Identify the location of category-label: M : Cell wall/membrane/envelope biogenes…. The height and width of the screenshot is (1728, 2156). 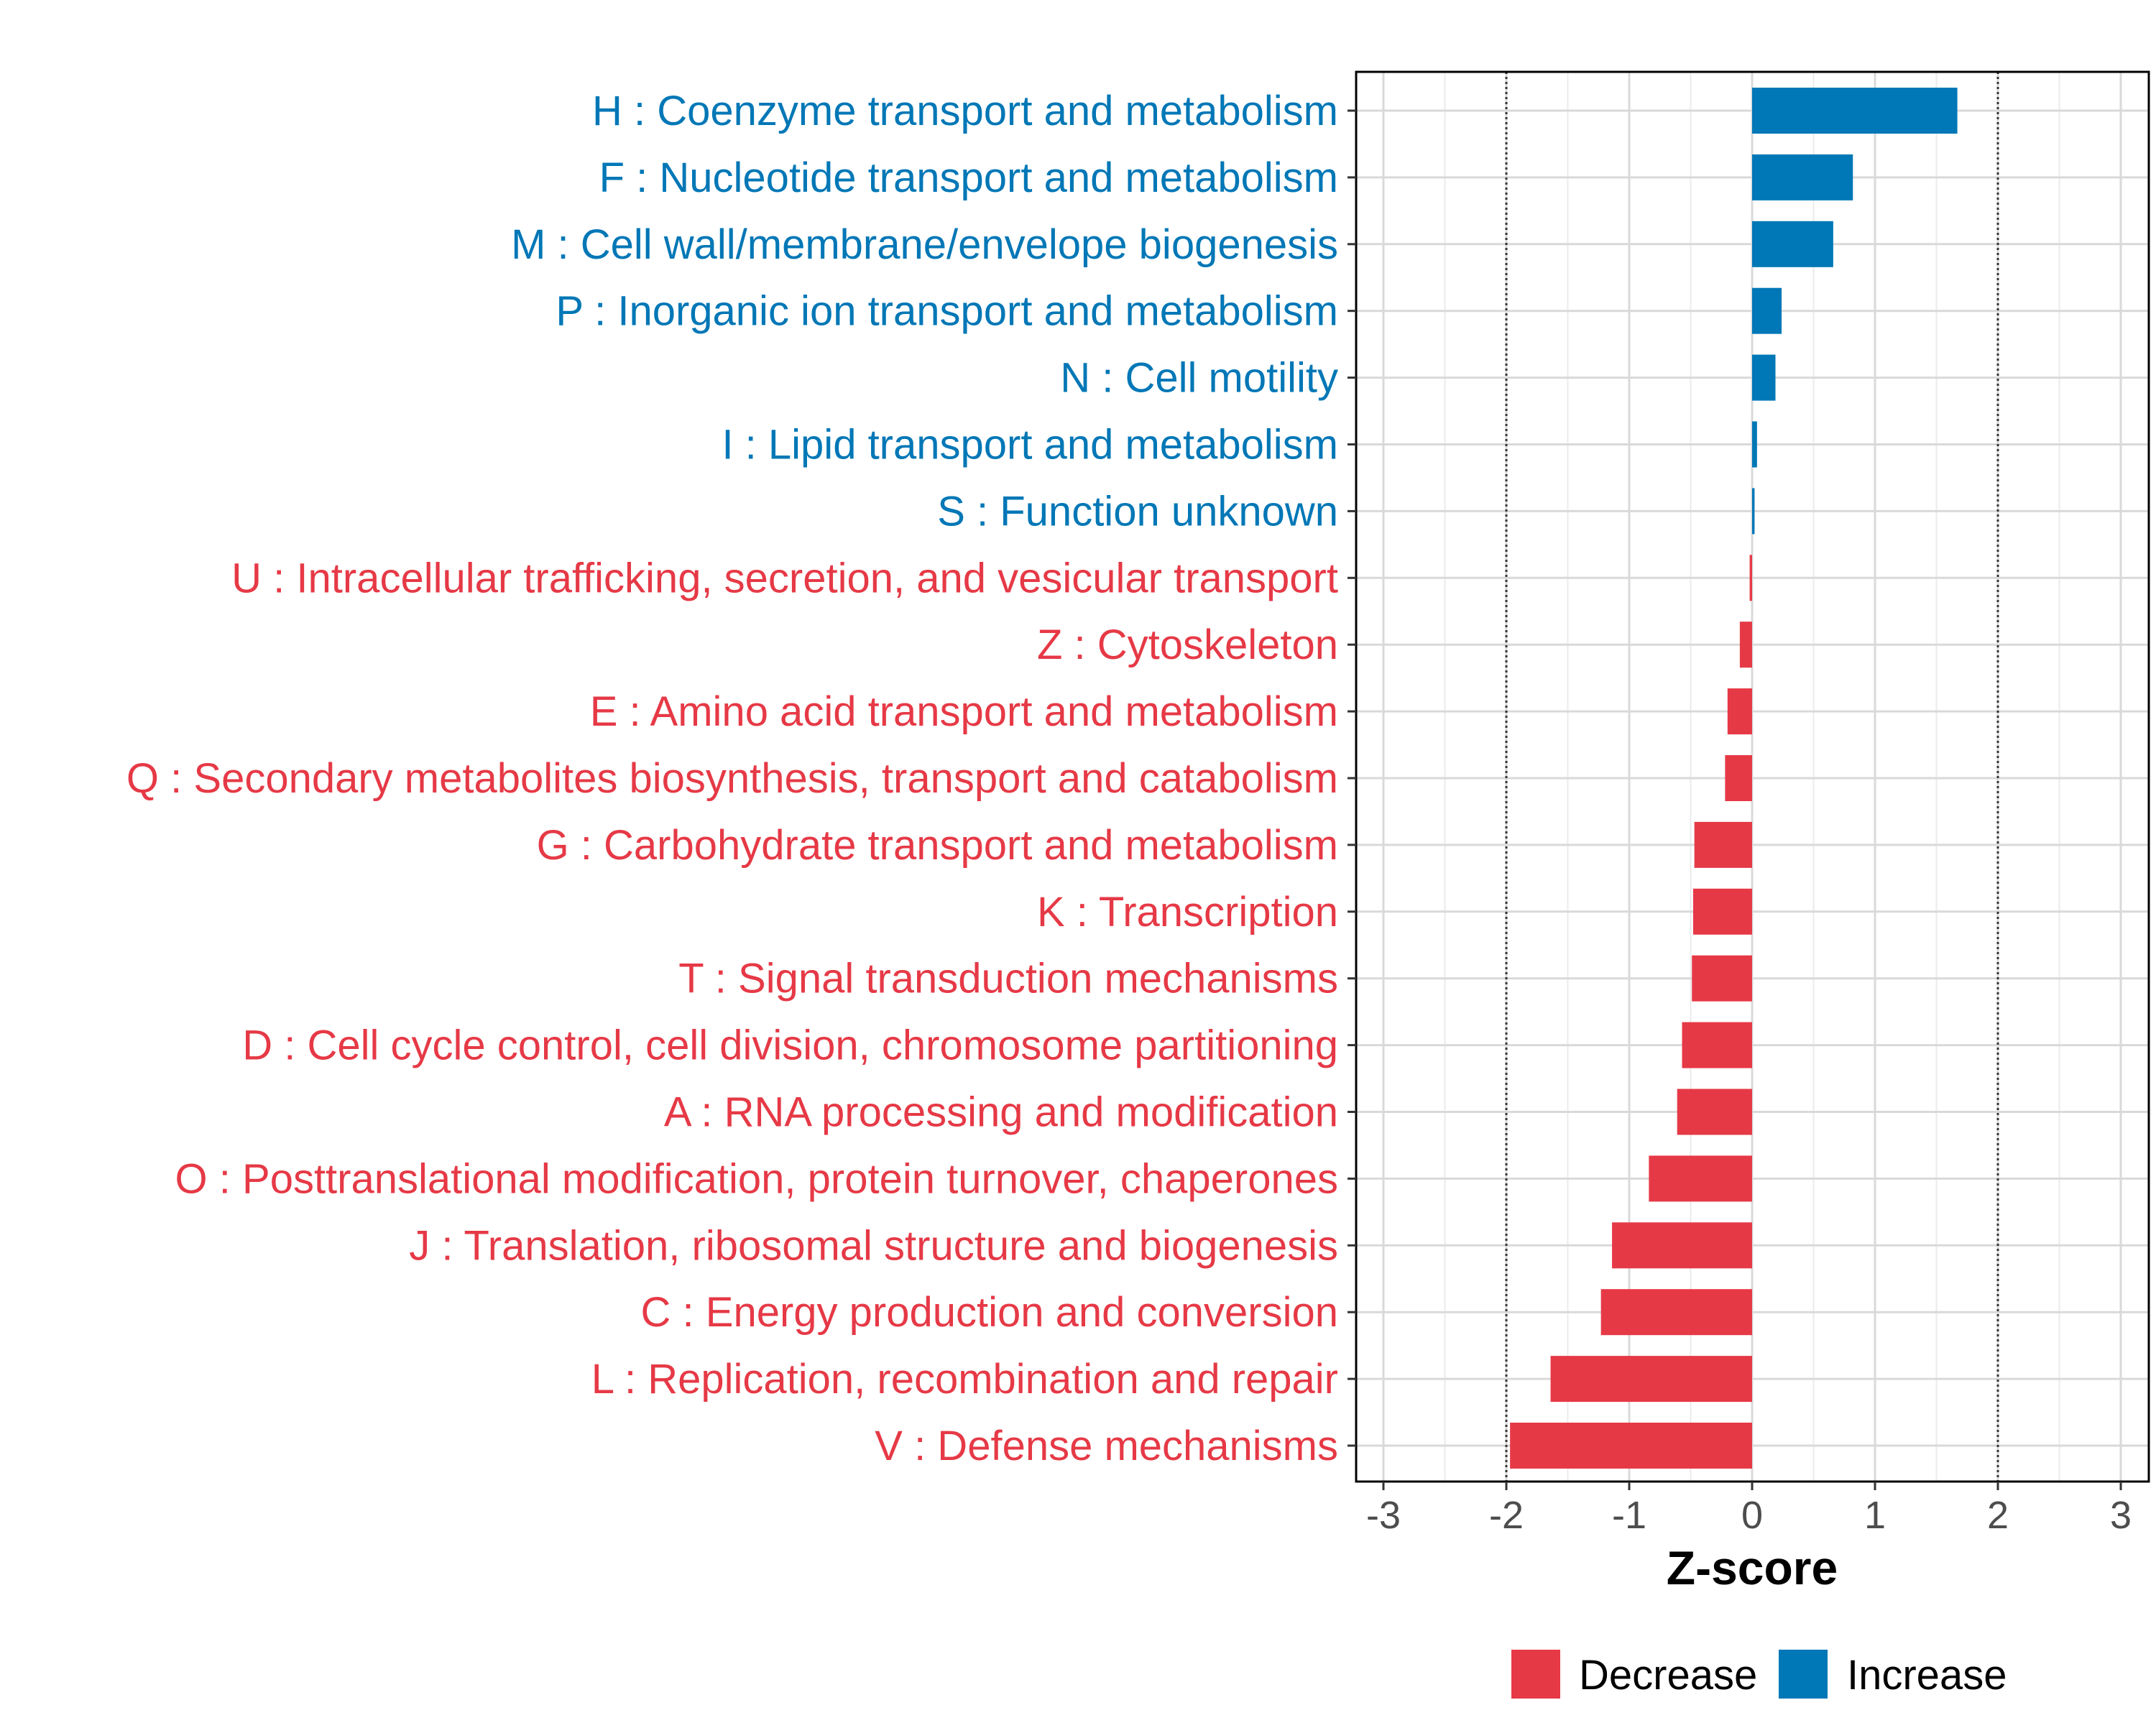
(924, 245).